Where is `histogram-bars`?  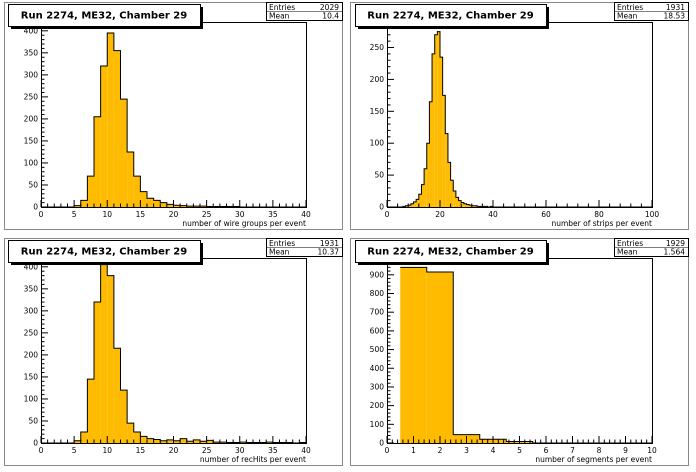 histogram-bars is located at coordinates (519, 119).